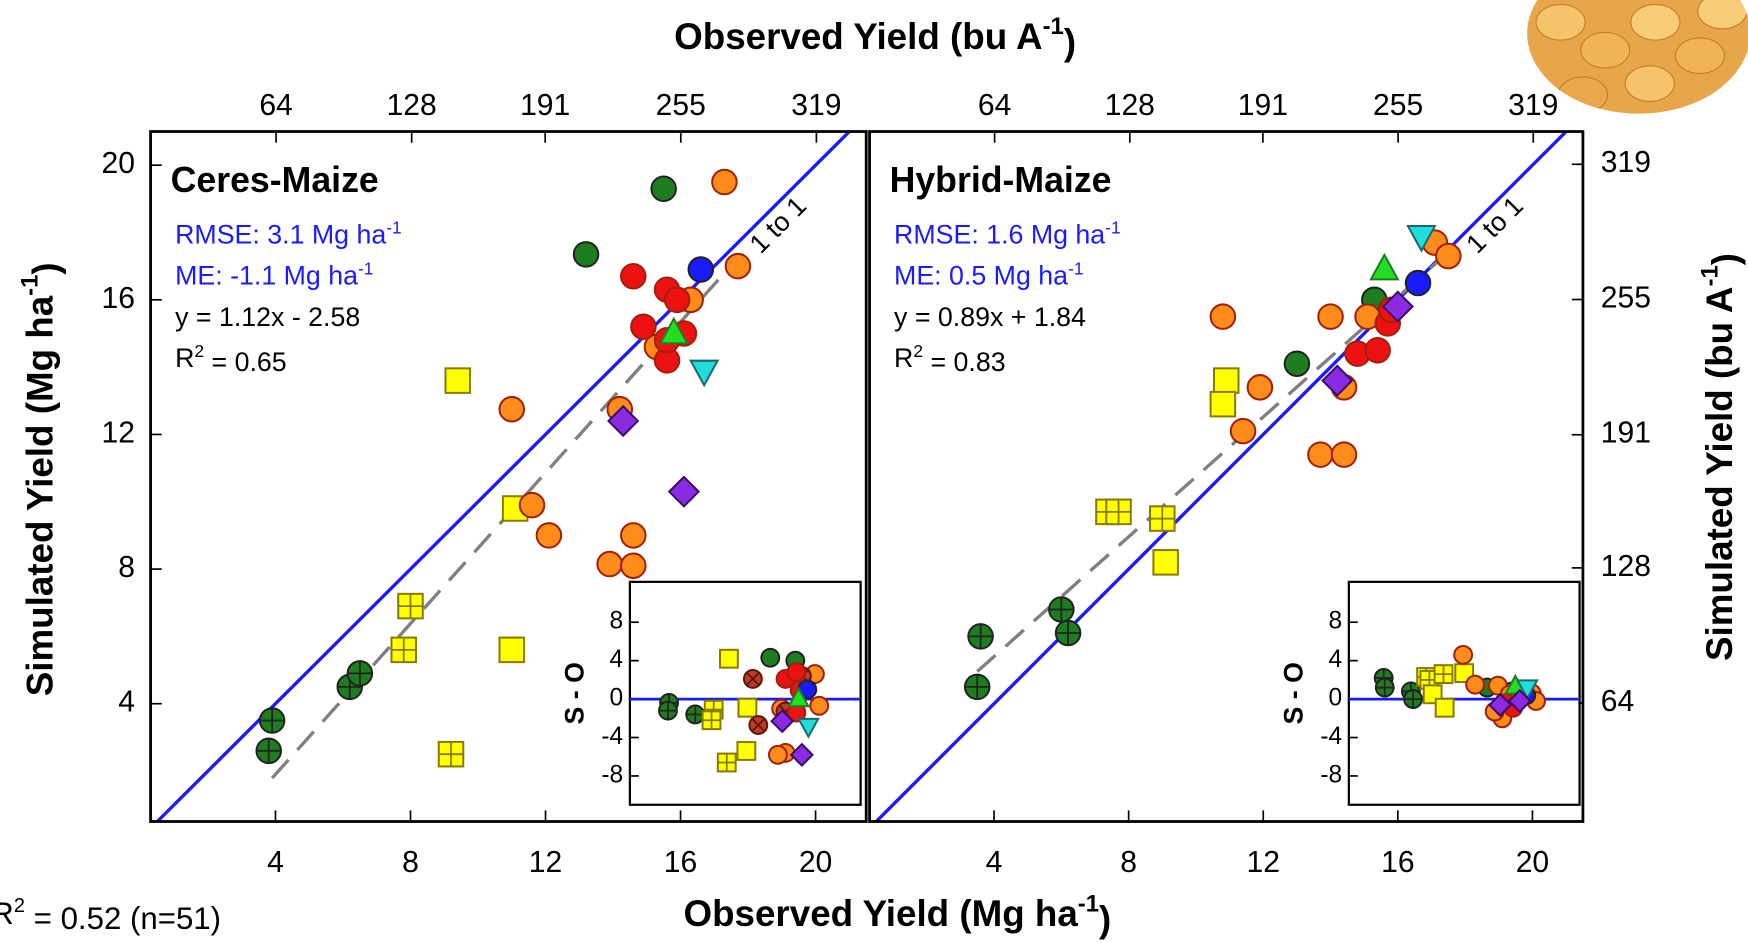  I want to click on regression-line, so click(1213, 461).